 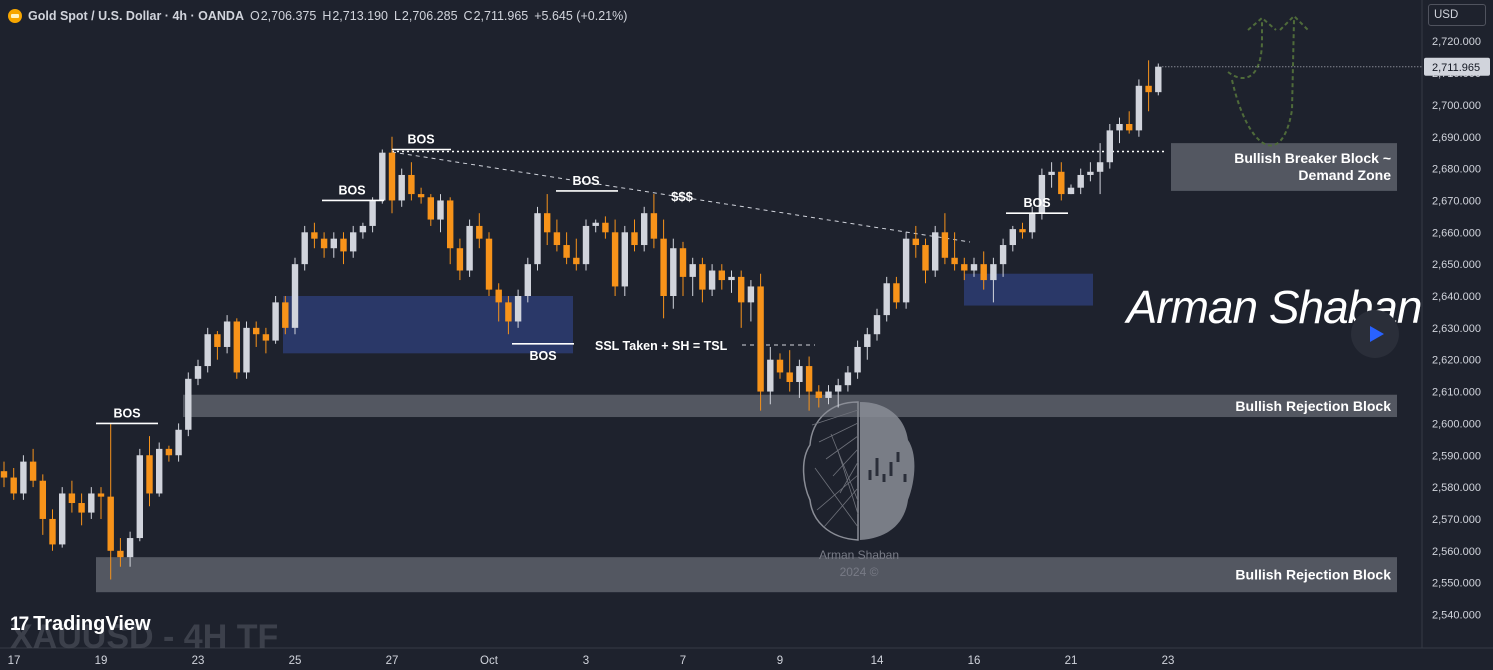 What do you see at coordinates (1456, 138) in the screenshot?
I see `price-tick-label: 2,690.000` at bounding box center [1456, 138].